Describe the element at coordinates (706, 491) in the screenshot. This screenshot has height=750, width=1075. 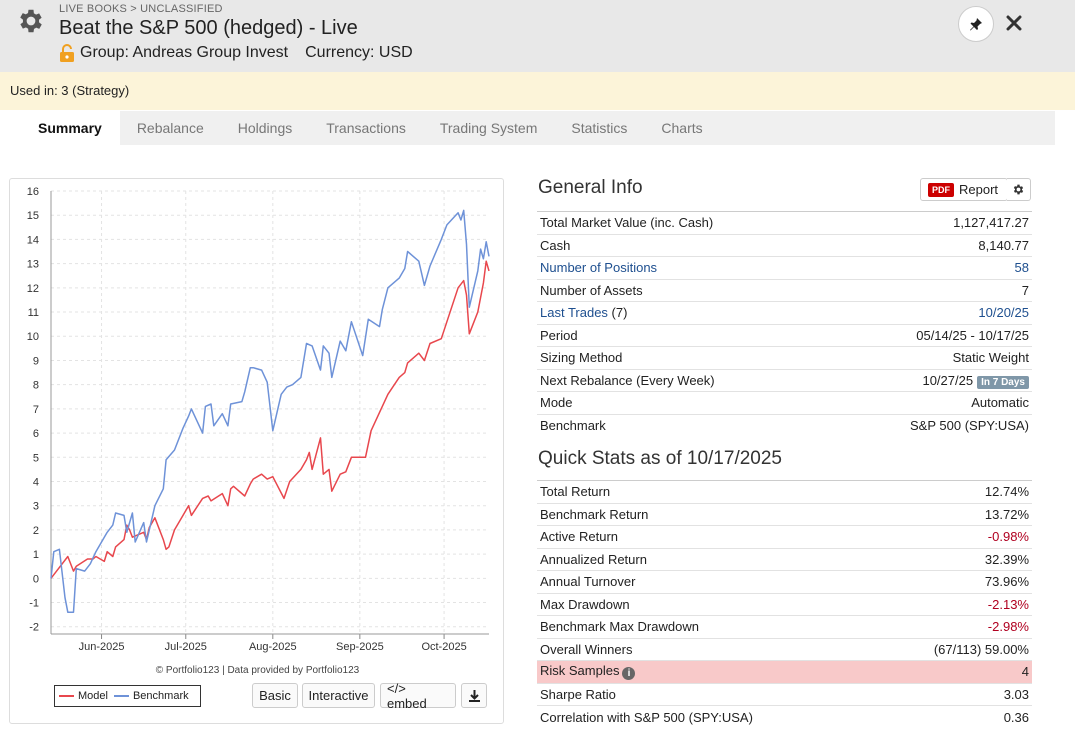
I see `row-label: Total Return` at that location.